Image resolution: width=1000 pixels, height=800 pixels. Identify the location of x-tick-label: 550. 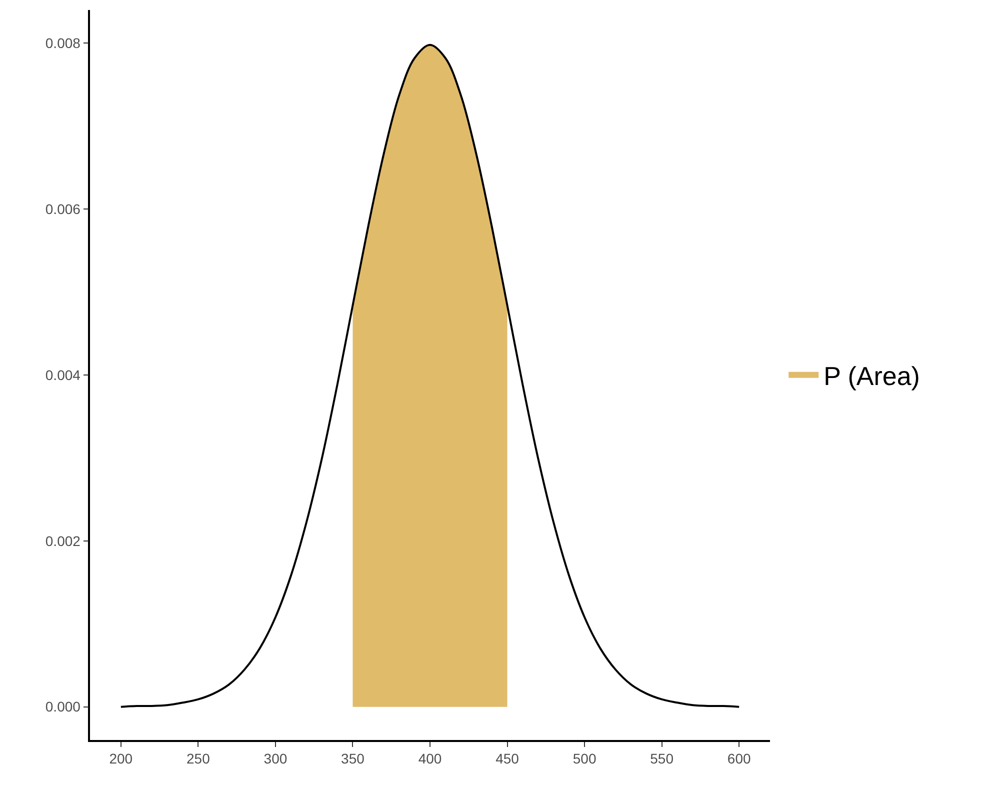
(662, 758).